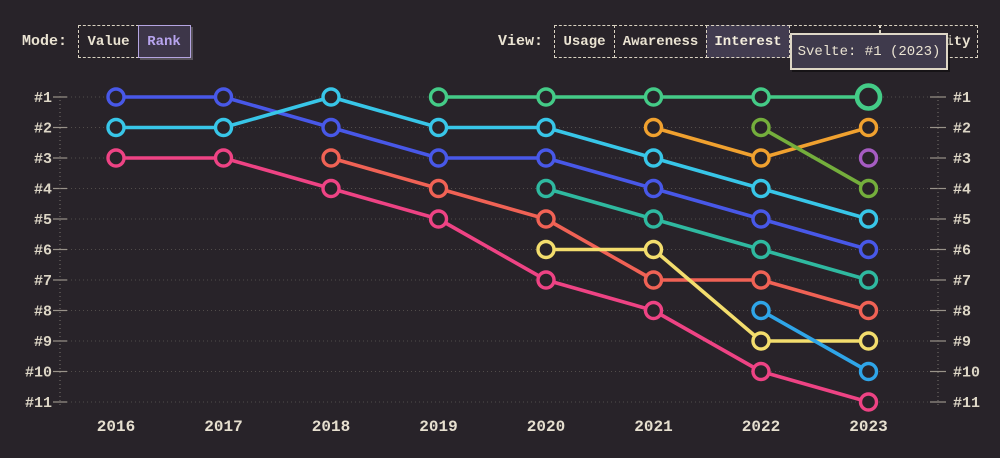  I want to click on y-axis-label-left: #11, so click(38, 403).